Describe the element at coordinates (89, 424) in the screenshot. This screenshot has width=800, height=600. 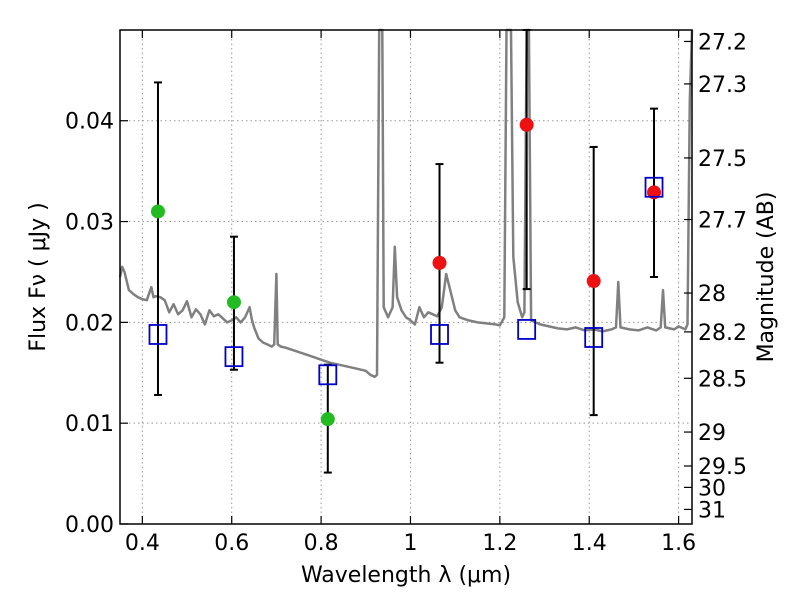
I see `y-tick-label: 0.01` at that location.